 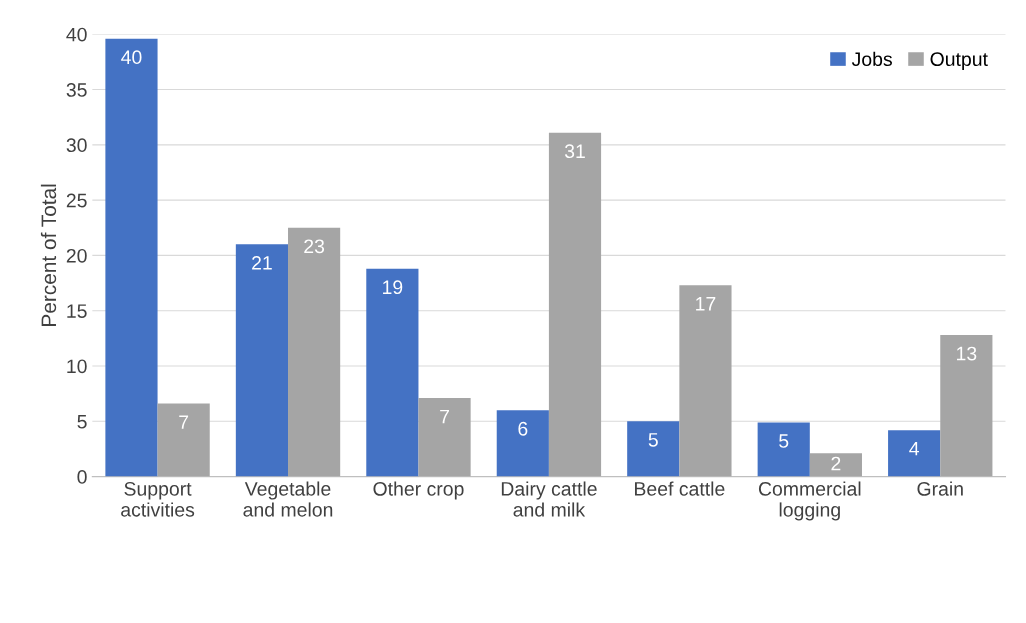 What do you see at coordinates (77, 366) in the screenshot?
I see `y-tick-label: 10` at bounding box center [77, 366].